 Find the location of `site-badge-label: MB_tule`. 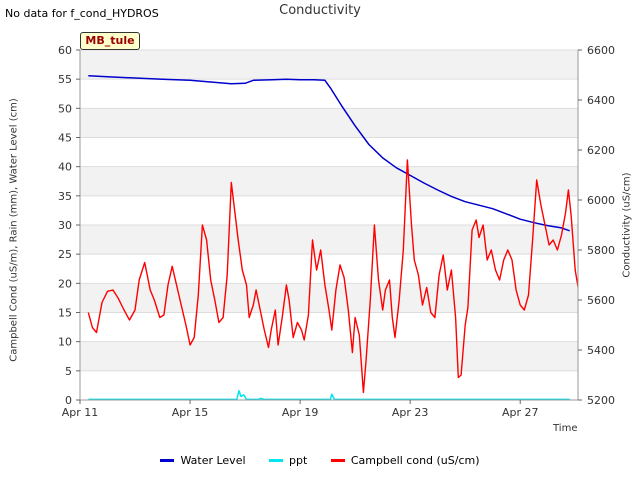

site-badge-label: MB_tule is located at coordinates (110, 40).